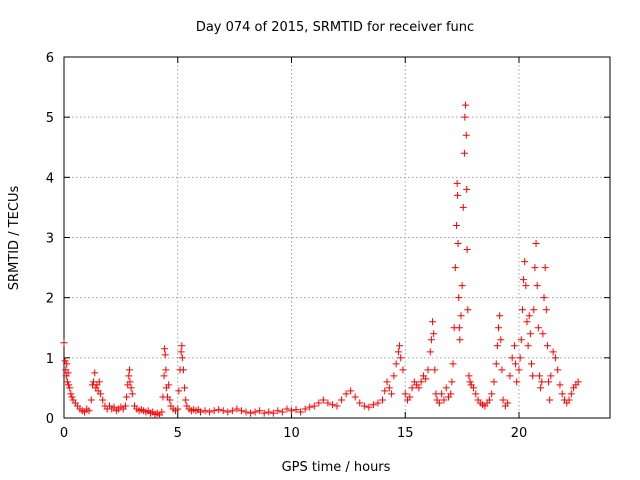  Describe the element at coordinates (178, 433) in the screenshot. I see `x-tick-label-1: 5` at that location.